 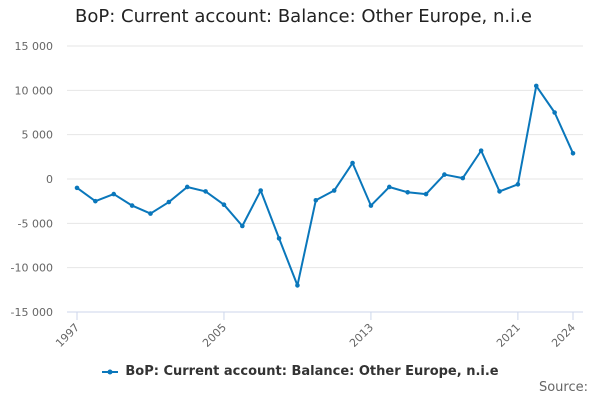 What do you see at coordinates (34, 46) in the screenshot?
I see `y-tick-label: 15 000` at bounding box center [34, 46].